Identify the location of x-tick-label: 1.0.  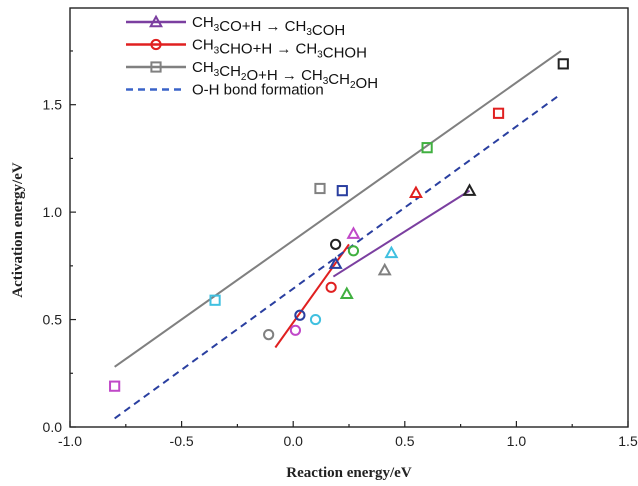
(517, 441).